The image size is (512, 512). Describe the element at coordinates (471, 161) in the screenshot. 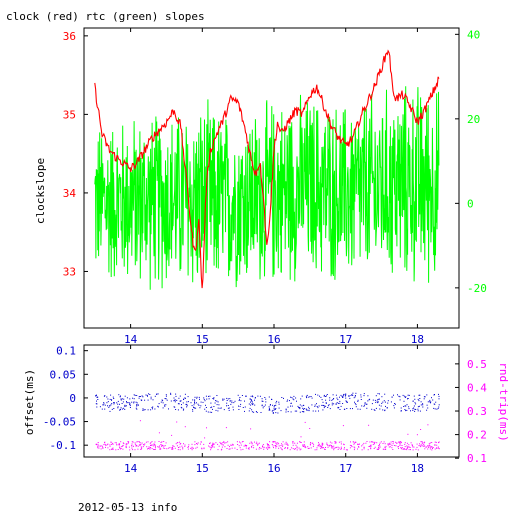

I see `rtc-slope-axis: -20 0 20 40` at that location.